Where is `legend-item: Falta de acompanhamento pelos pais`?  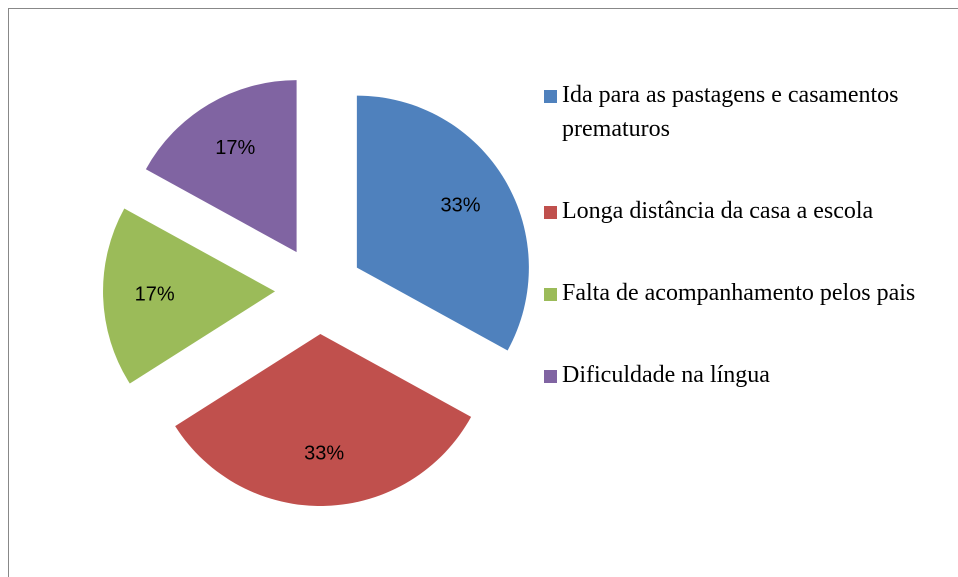 legend-item: Falta de acompanhamento pelos pais is located at coordinates (746, 293).